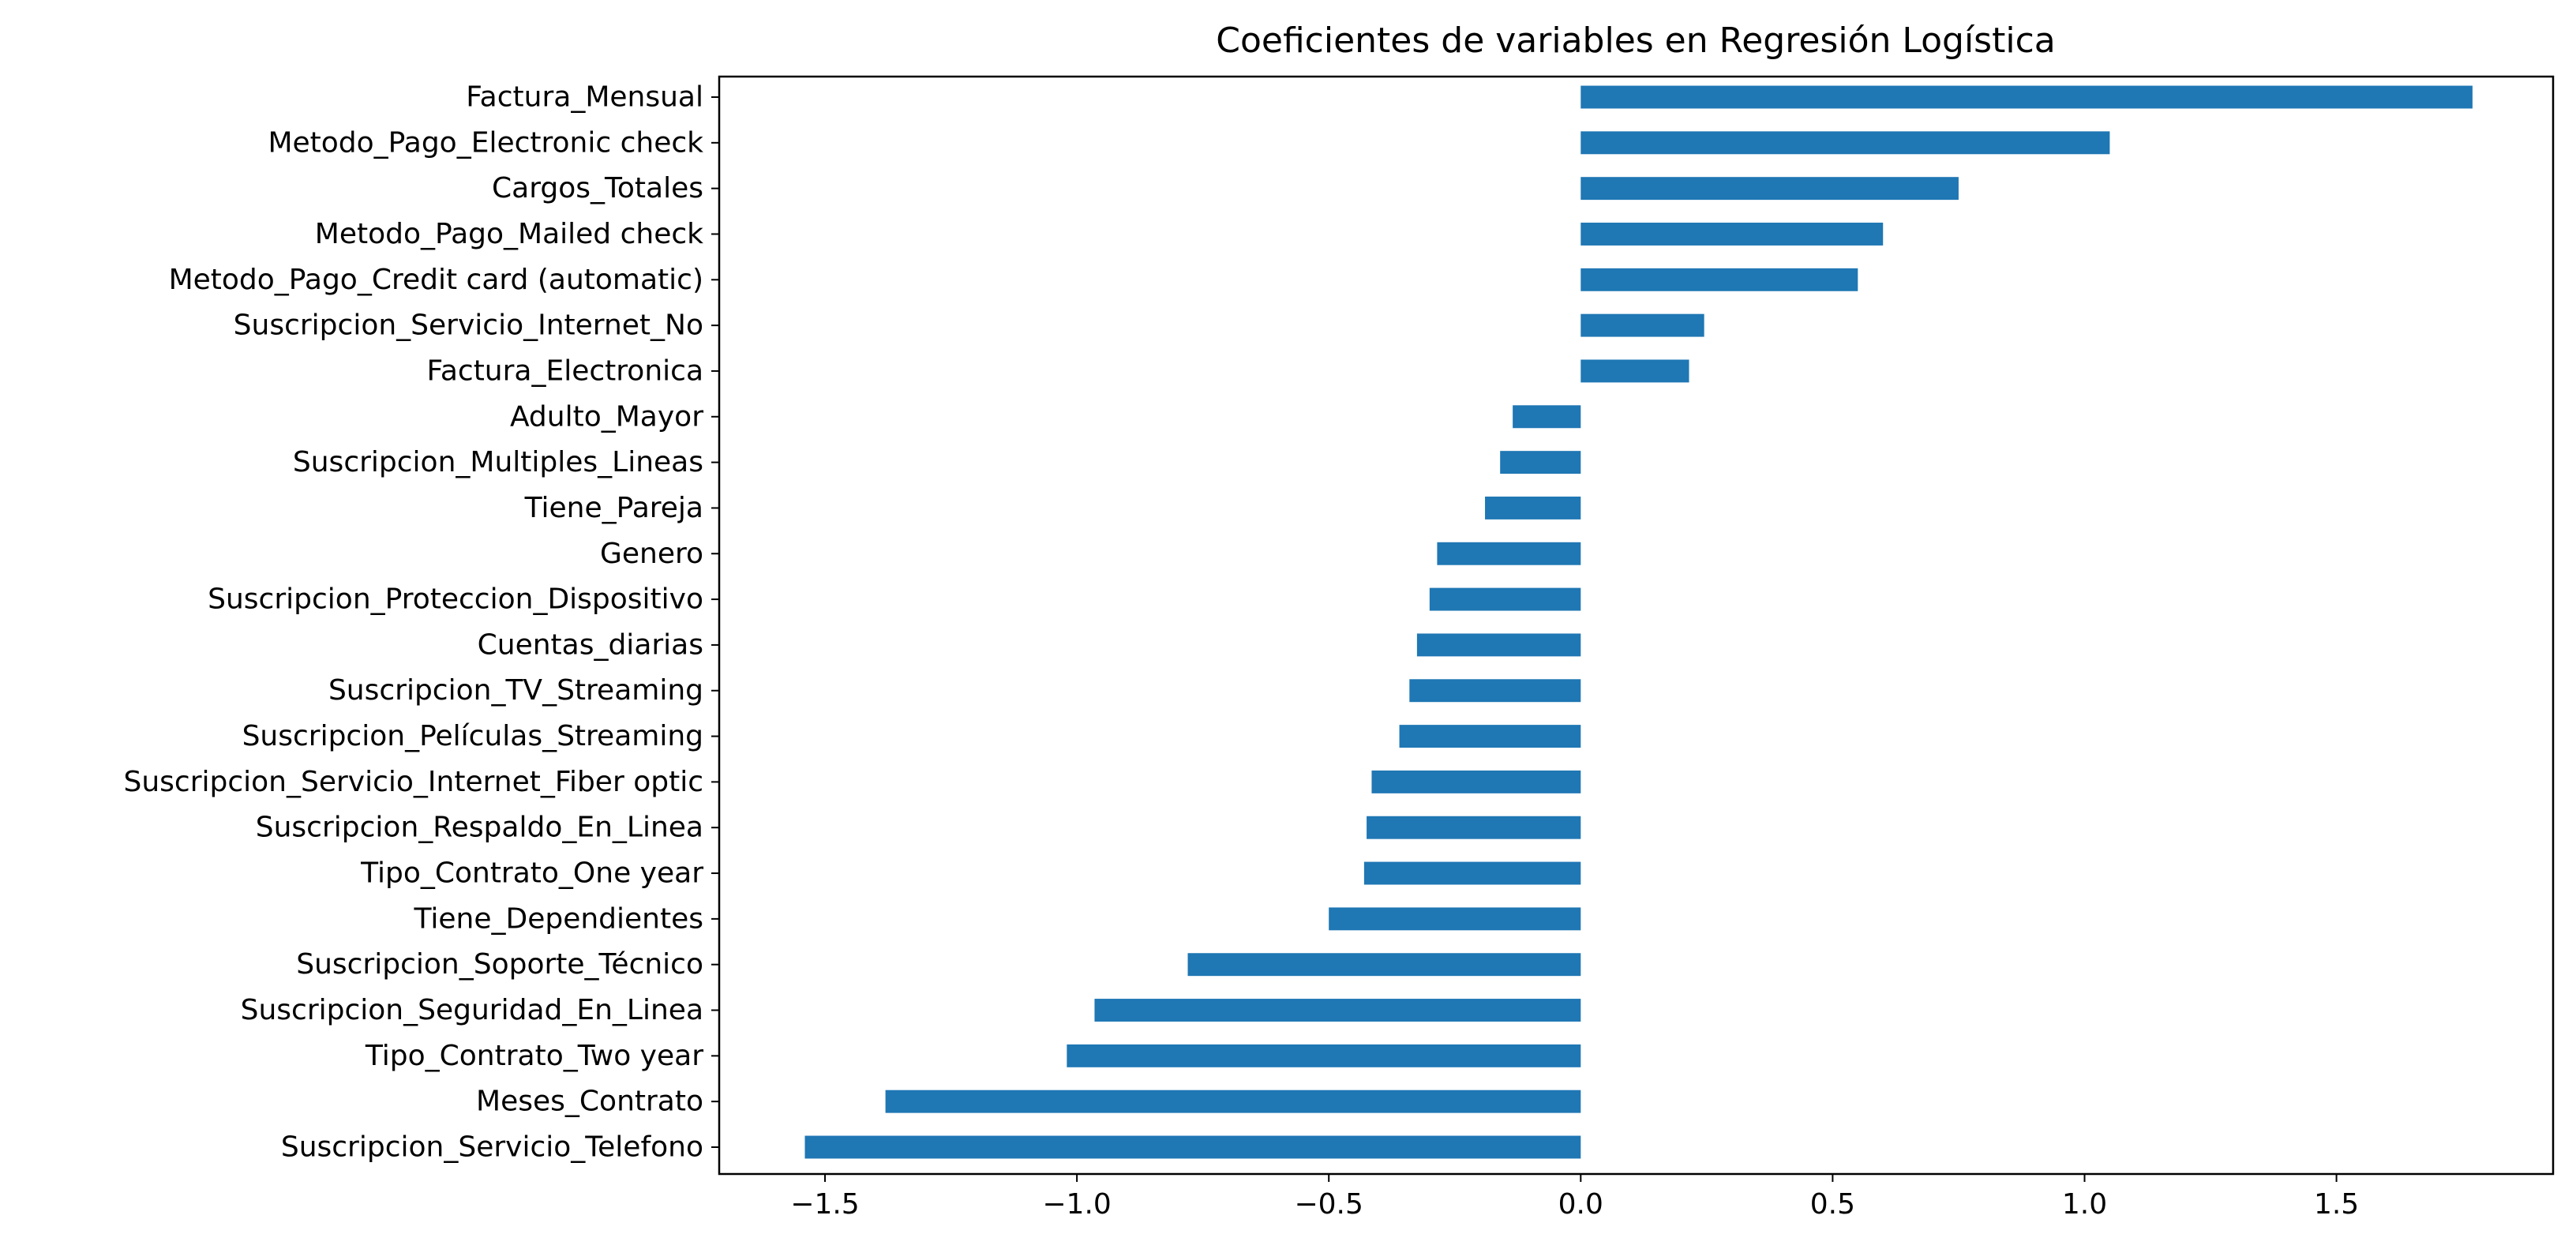 The width and height of the screenshot is (2576, 1249). Describe the element at coordinates (492, 1147) in the screenshot. I see `y-tick-label: Suscripcion_Servicio_Telefono` at that location.